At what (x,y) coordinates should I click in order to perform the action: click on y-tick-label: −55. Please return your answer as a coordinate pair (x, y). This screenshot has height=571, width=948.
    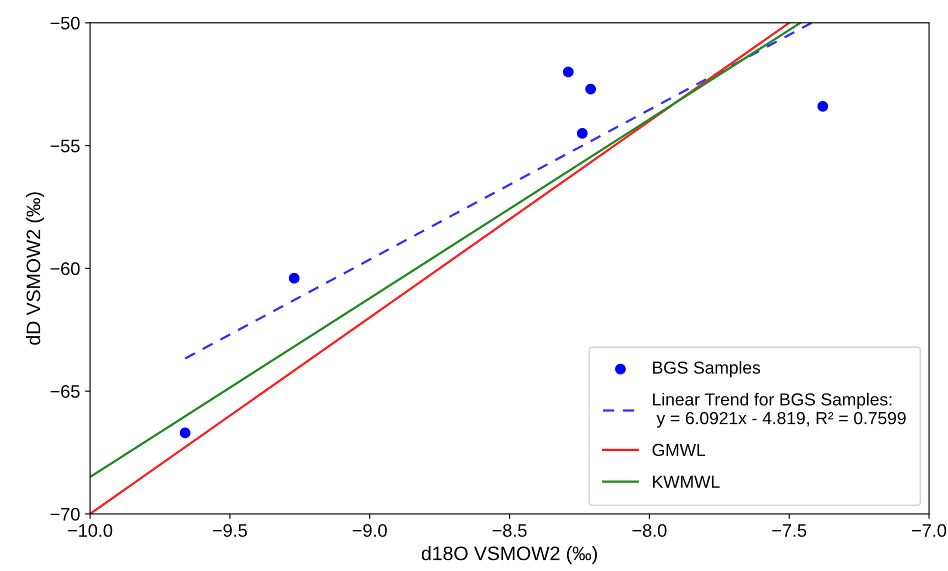
    Looking at the image, I should click on (65, 146).